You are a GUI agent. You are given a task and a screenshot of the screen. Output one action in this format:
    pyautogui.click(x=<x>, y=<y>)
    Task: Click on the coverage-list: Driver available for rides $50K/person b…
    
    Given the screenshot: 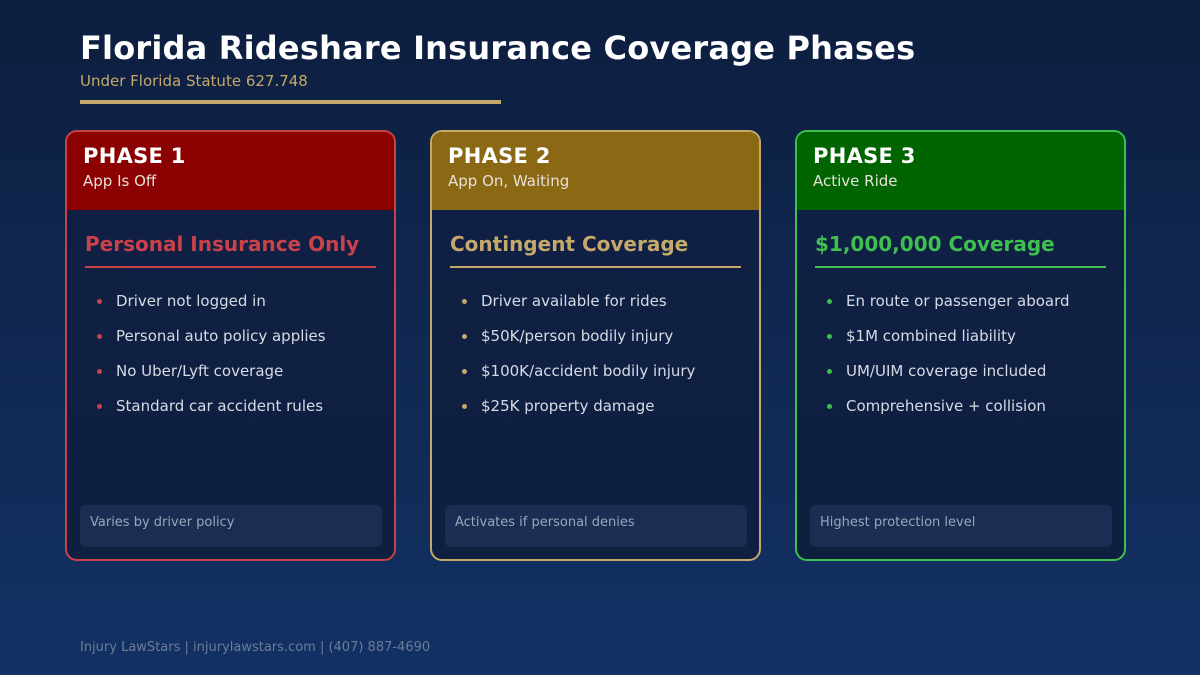 What is the action you would take?
    pyautogui.click(x=578, y=354)
    